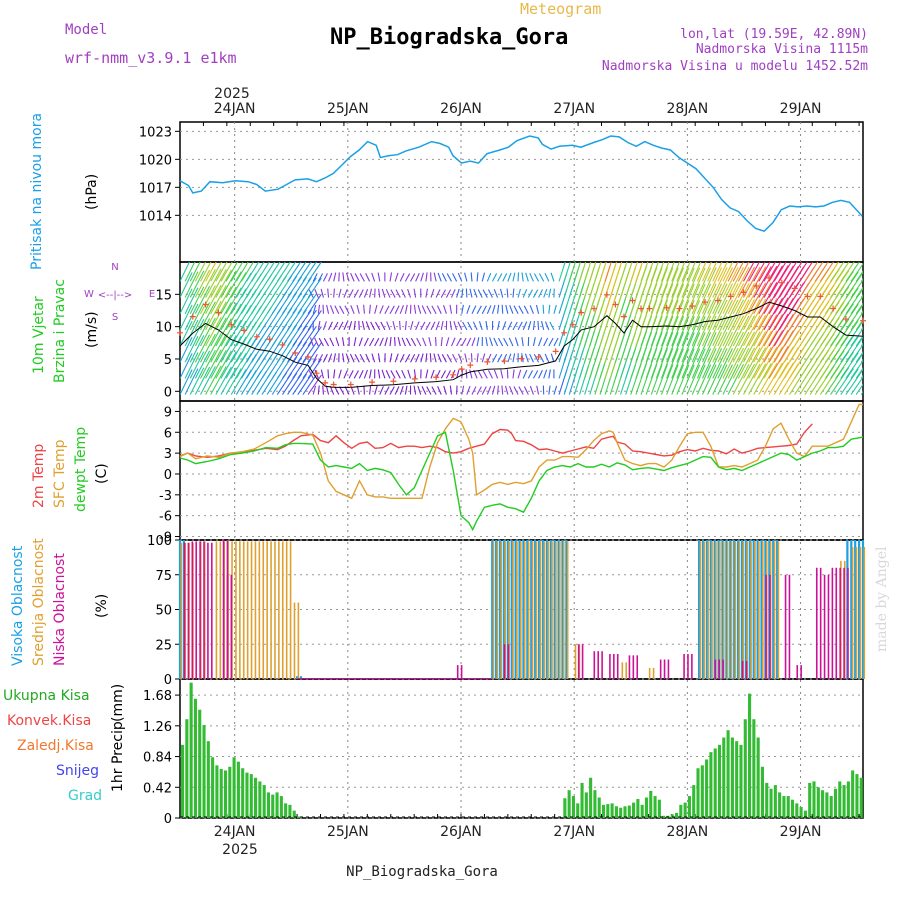  What do you see at coordinates (39, 476) in the screenshot?
I see `temp2m-axis-label: 2m Temp` at bounding box center [39, 476].